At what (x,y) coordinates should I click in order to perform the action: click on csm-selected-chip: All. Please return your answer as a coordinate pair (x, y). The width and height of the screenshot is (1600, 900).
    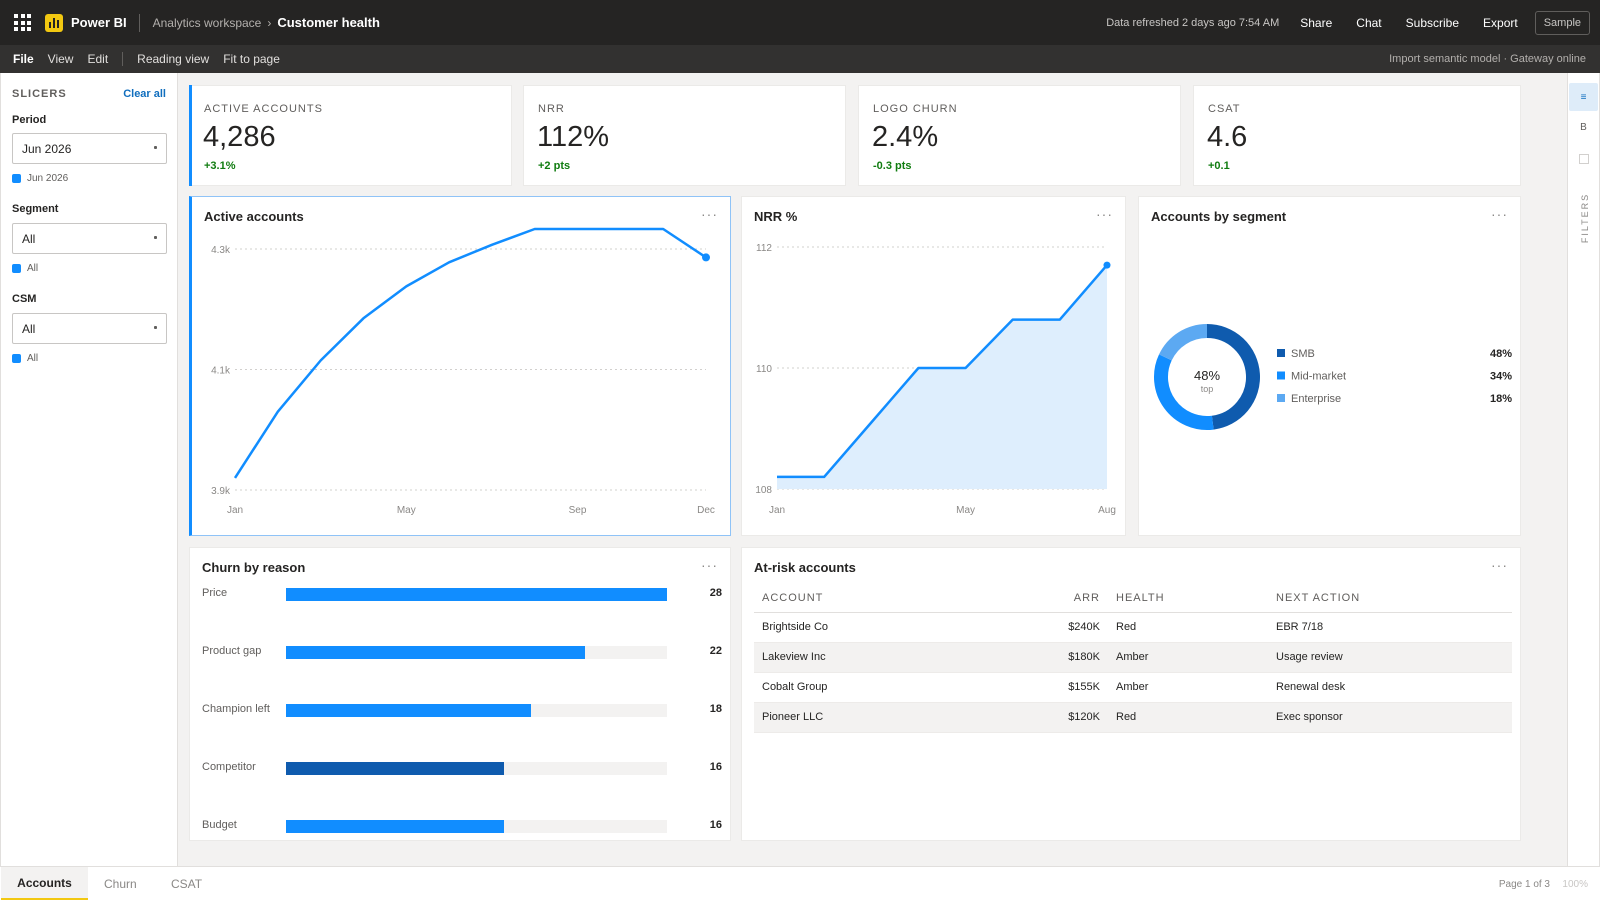
    Looking at the image, I should click on (25, 358).